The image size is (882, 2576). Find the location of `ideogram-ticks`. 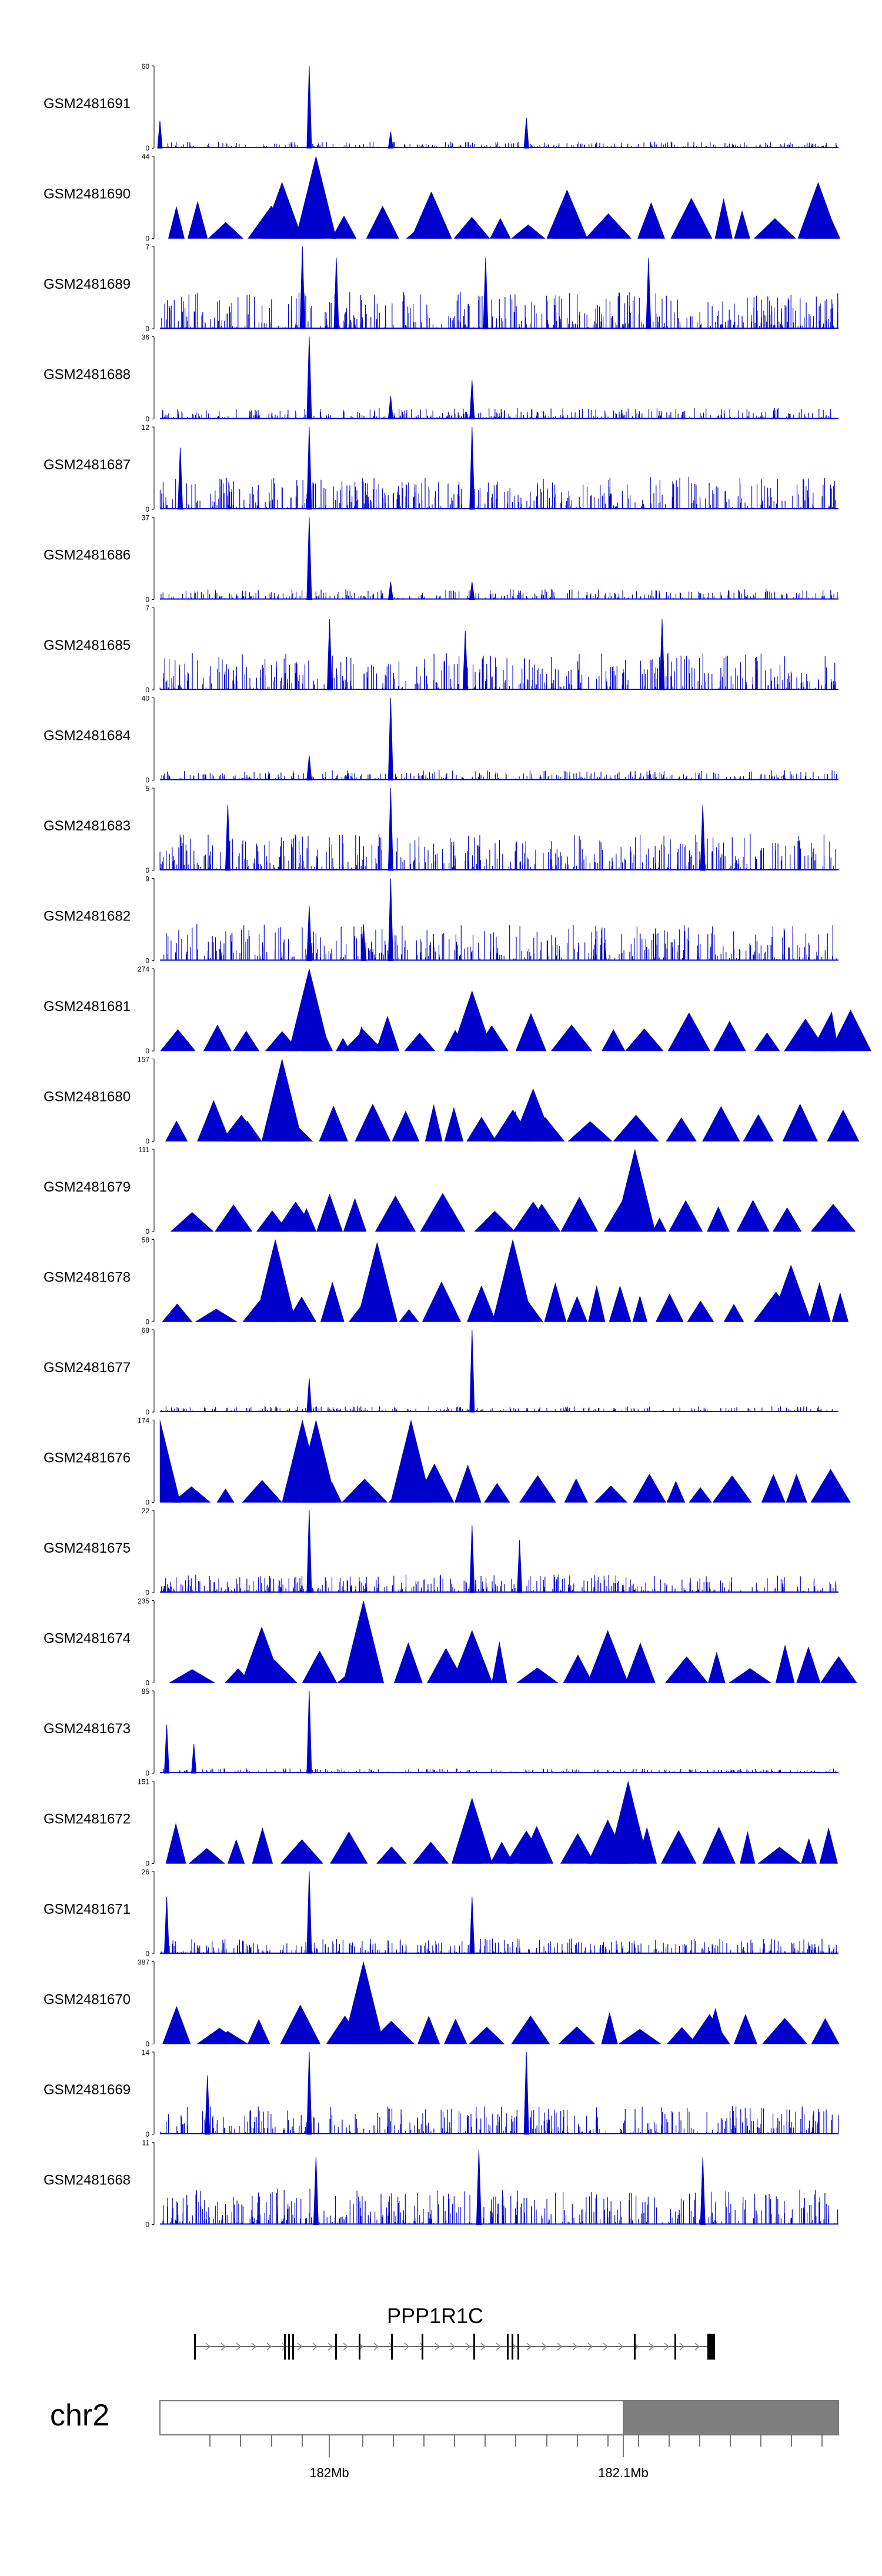

ideogram-ticks is located at coordinates (516, 2446).